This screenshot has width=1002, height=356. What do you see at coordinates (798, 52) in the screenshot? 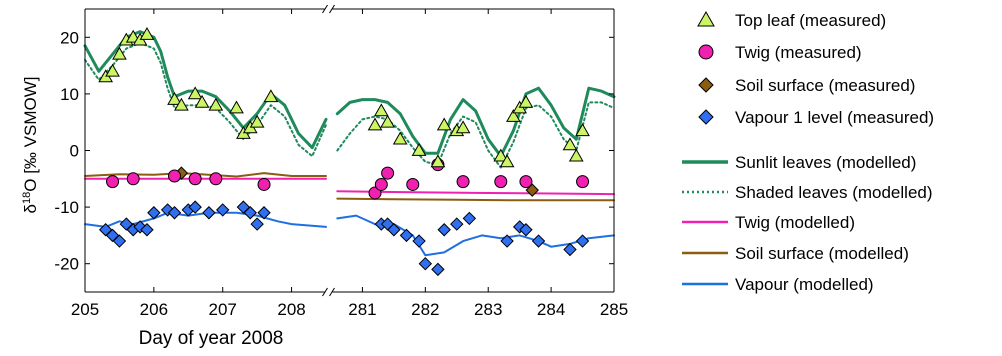
I see `legend-label: Twig (measured)` at bounding box center [798, 52].